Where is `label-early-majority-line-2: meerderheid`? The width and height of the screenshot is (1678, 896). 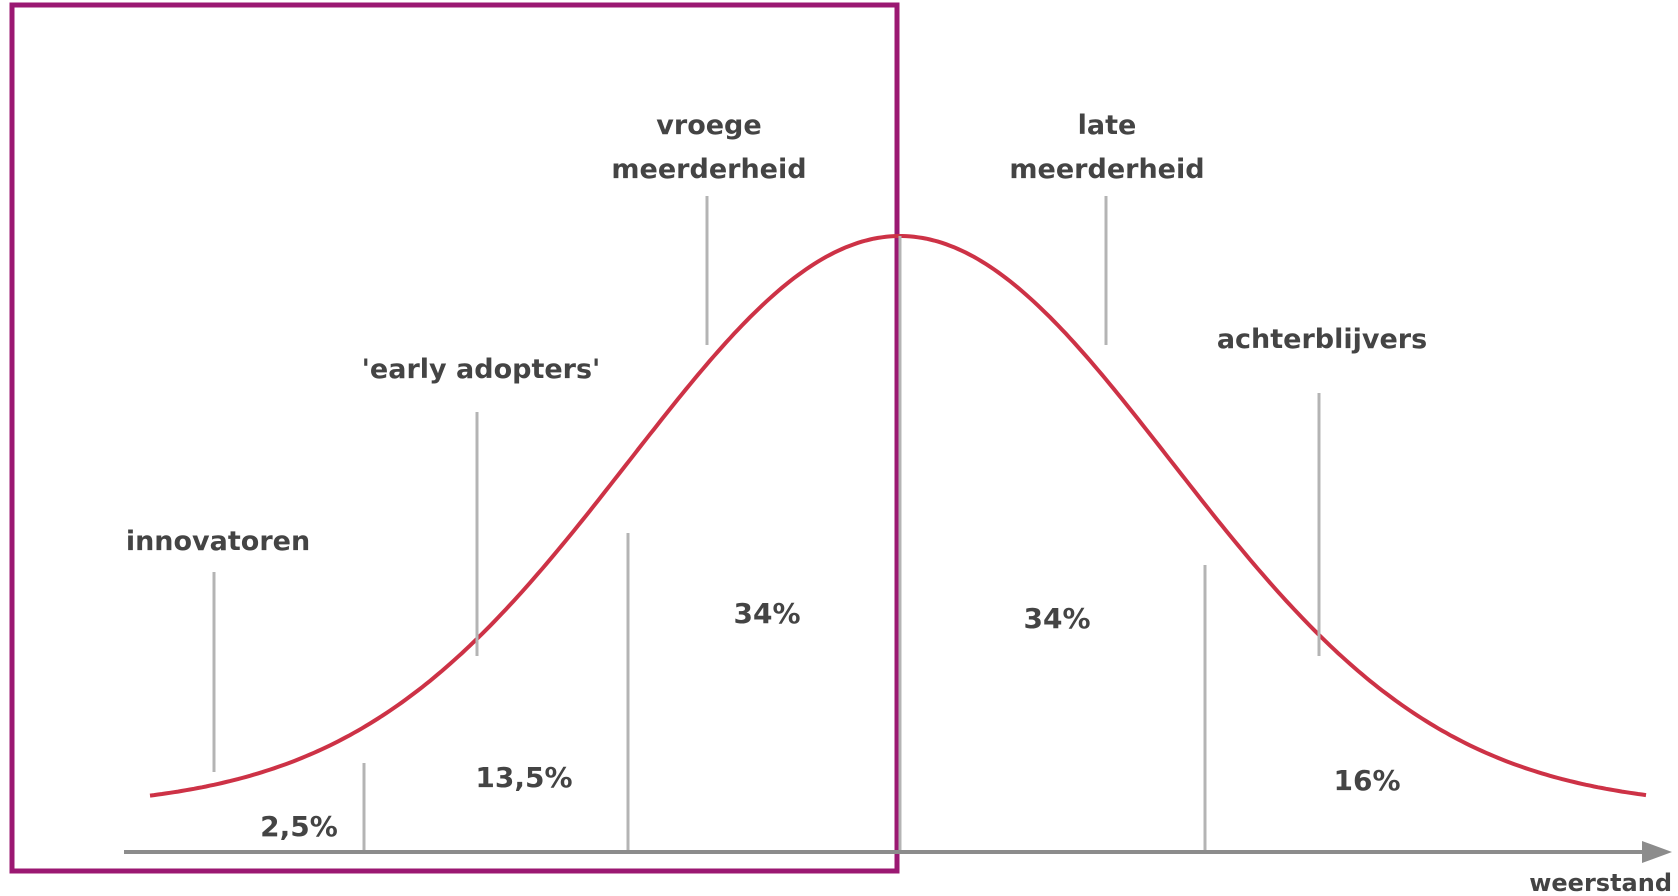
label-early-majority-line-2: meerderheid is located at coordinates (708, 169).